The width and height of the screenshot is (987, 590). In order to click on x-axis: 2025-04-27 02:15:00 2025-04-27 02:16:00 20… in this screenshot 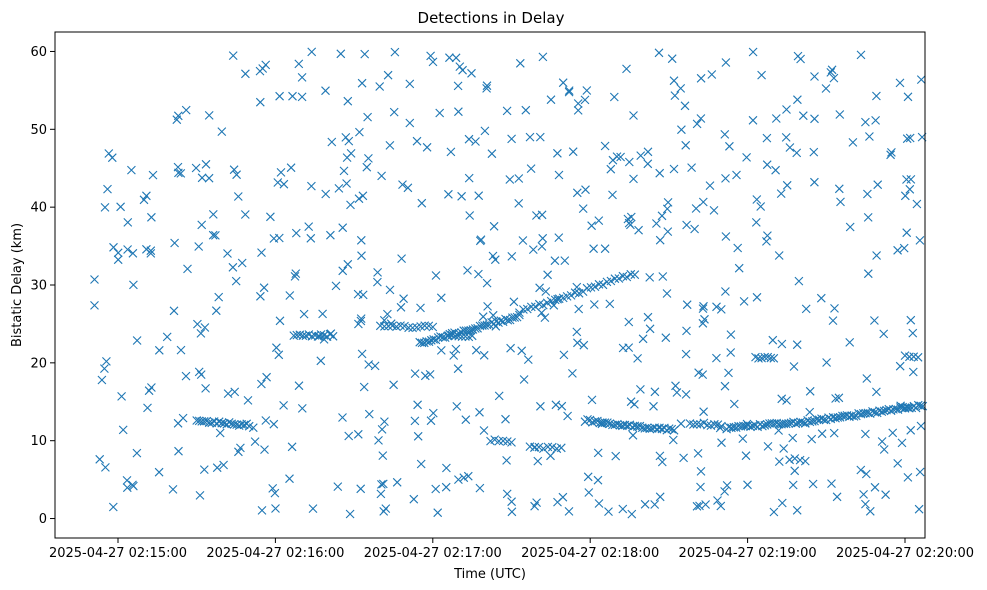, I will do `click(511, 549)`.